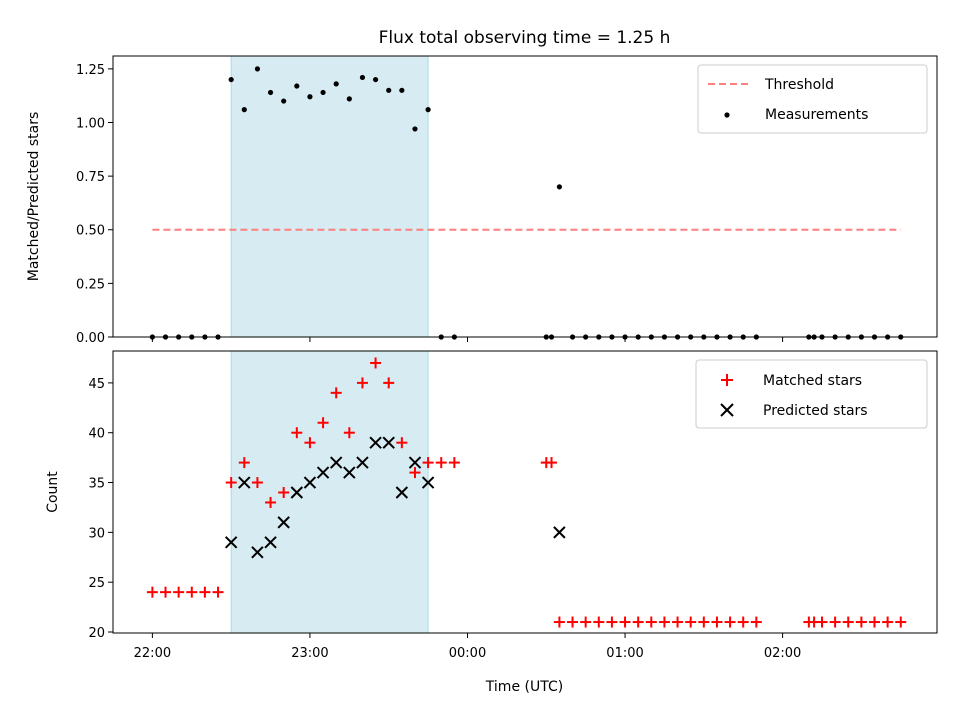 The width and height of the screenshot is (960, 724). What do you see at coordinates (96, 583) in the screenshot?
I see `ytick-label-count: 25` at bounding box center [96, 583].